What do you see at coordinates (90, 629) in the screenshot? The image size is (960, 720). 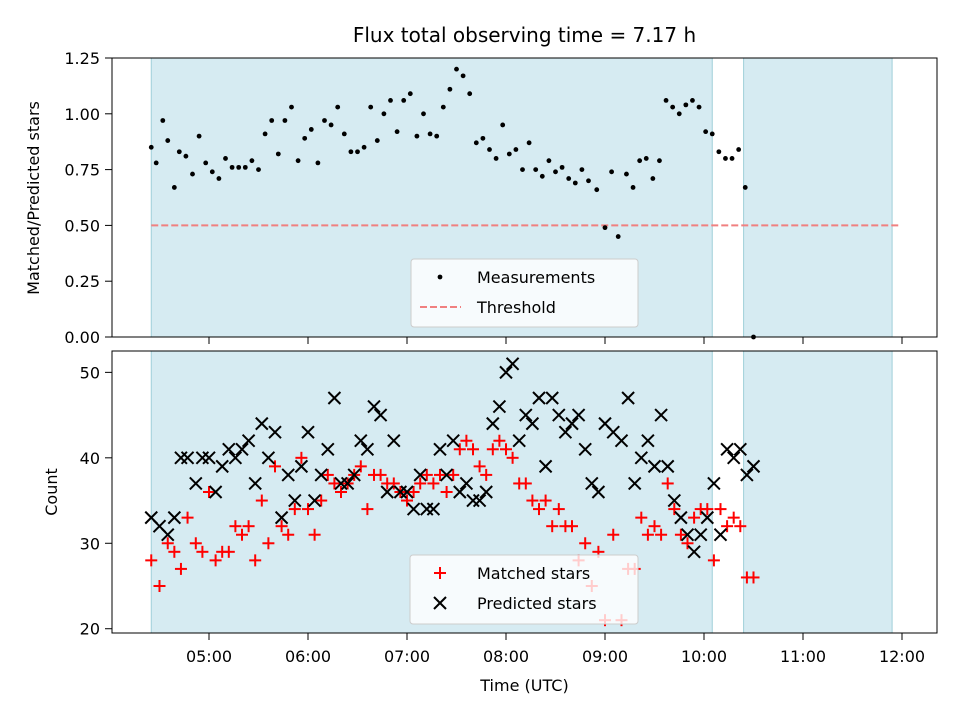 I see `bottom-ytick-label: 20` at bounding box center [90, 629].